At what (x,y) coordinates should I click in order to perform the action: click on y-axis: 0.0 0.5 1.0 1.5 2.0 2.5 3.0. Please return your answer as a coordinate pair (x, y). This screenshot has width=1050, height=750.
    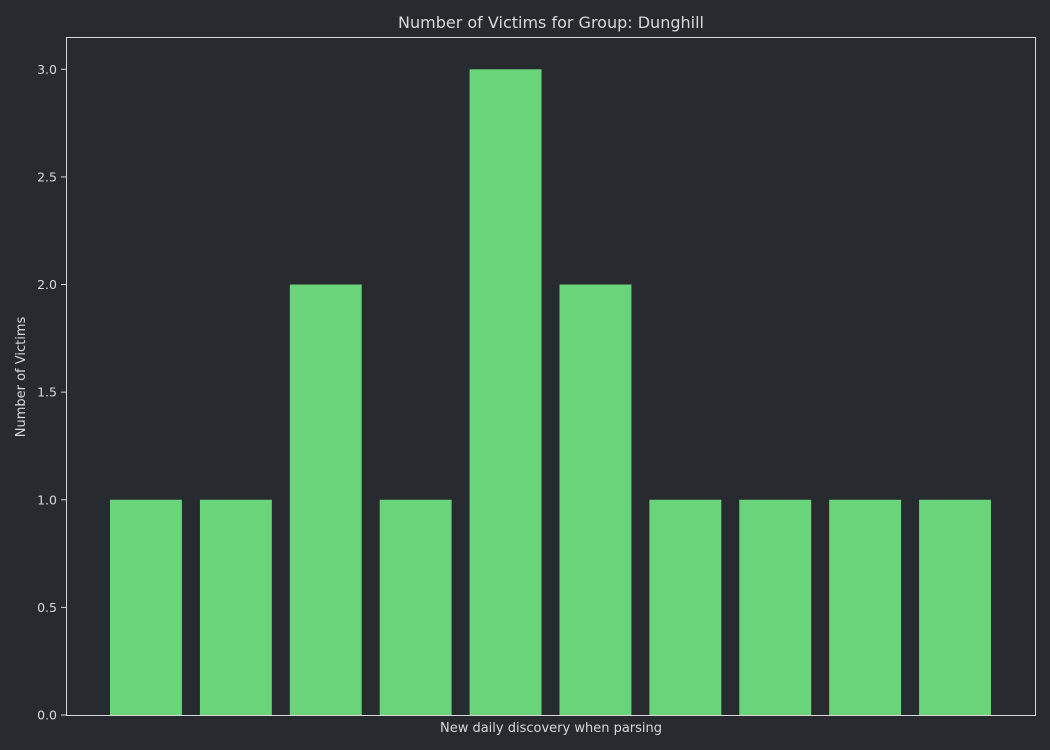
    Looking at the image, I should click on (51, 392).